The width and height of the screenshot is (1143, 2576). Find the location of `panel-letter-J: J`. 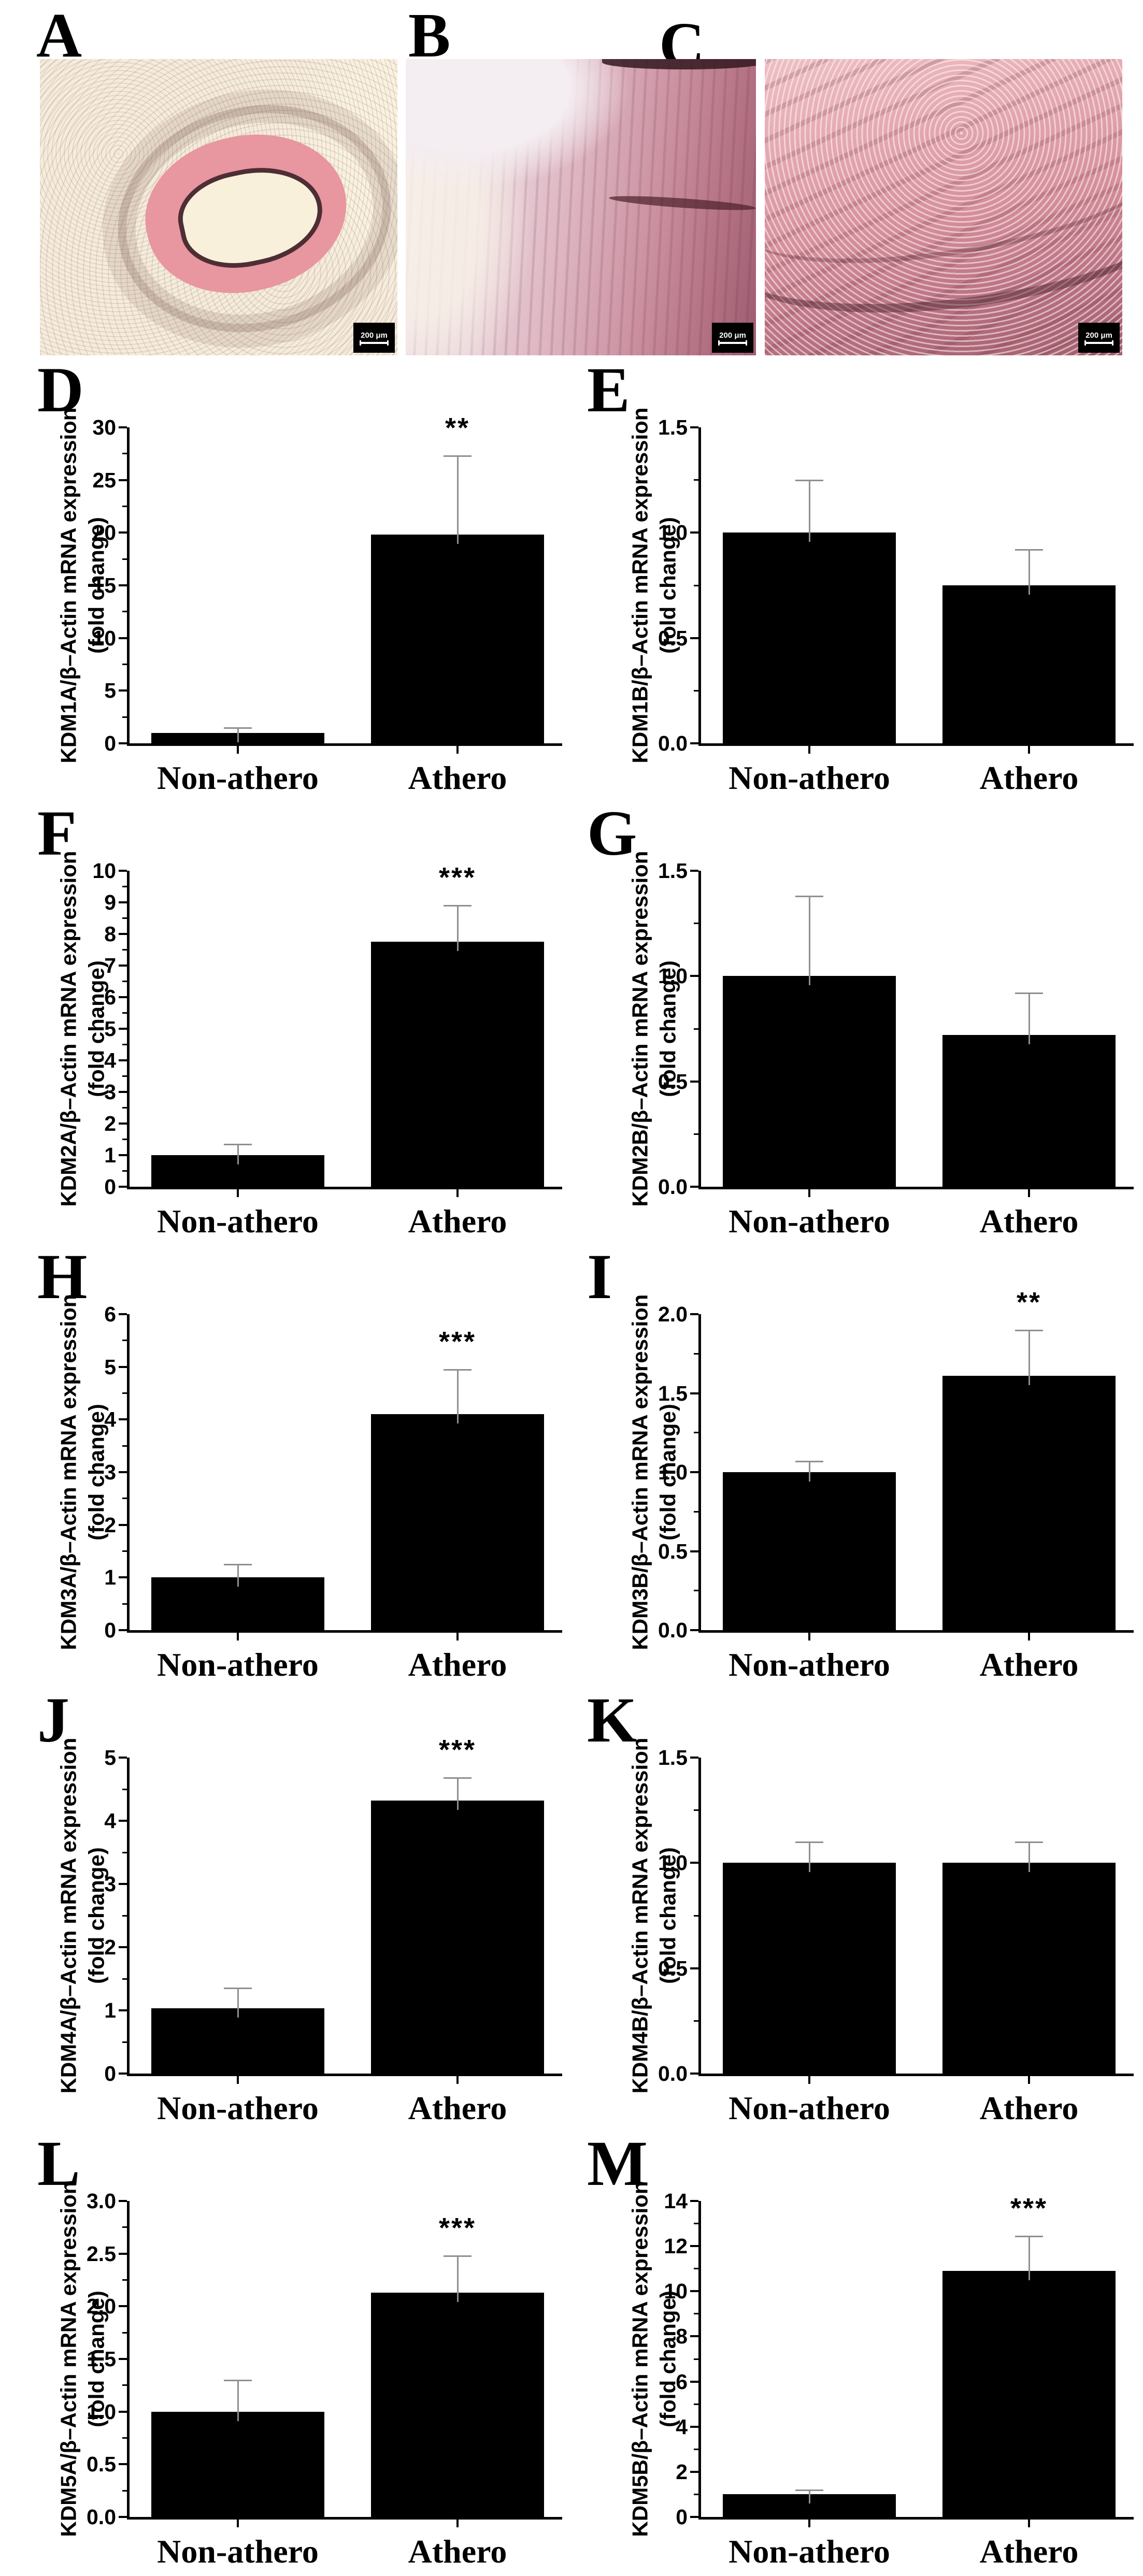

panel-letter-J: J is located at coordinates (53, 1720).